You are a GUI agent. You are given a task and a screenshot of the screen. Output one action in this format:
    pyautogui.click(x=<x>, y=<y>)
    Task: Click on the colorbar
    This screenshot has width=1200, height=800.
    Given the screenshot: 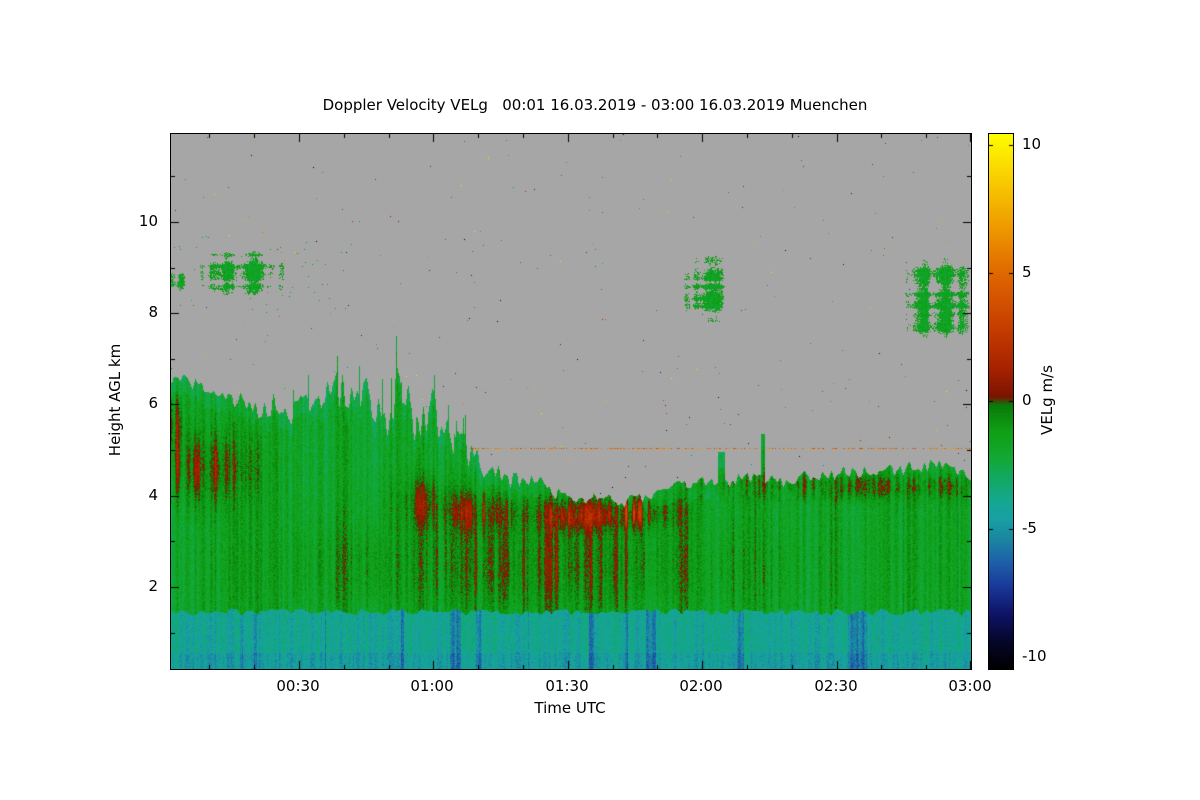 What is the action you would take?
    pyautogui.click(x=1001, y=401)
    